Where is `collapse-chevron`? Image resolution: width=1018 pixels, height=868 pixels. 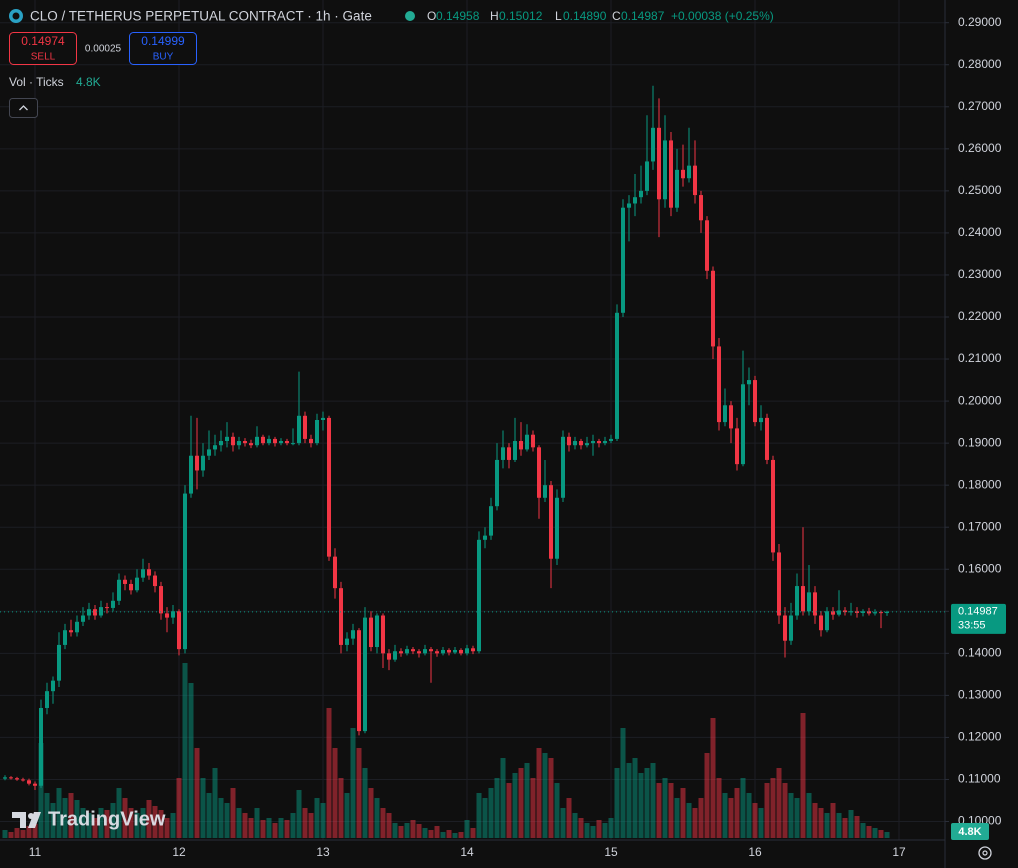 collapse-chevron is located at coordinates (23, 108).